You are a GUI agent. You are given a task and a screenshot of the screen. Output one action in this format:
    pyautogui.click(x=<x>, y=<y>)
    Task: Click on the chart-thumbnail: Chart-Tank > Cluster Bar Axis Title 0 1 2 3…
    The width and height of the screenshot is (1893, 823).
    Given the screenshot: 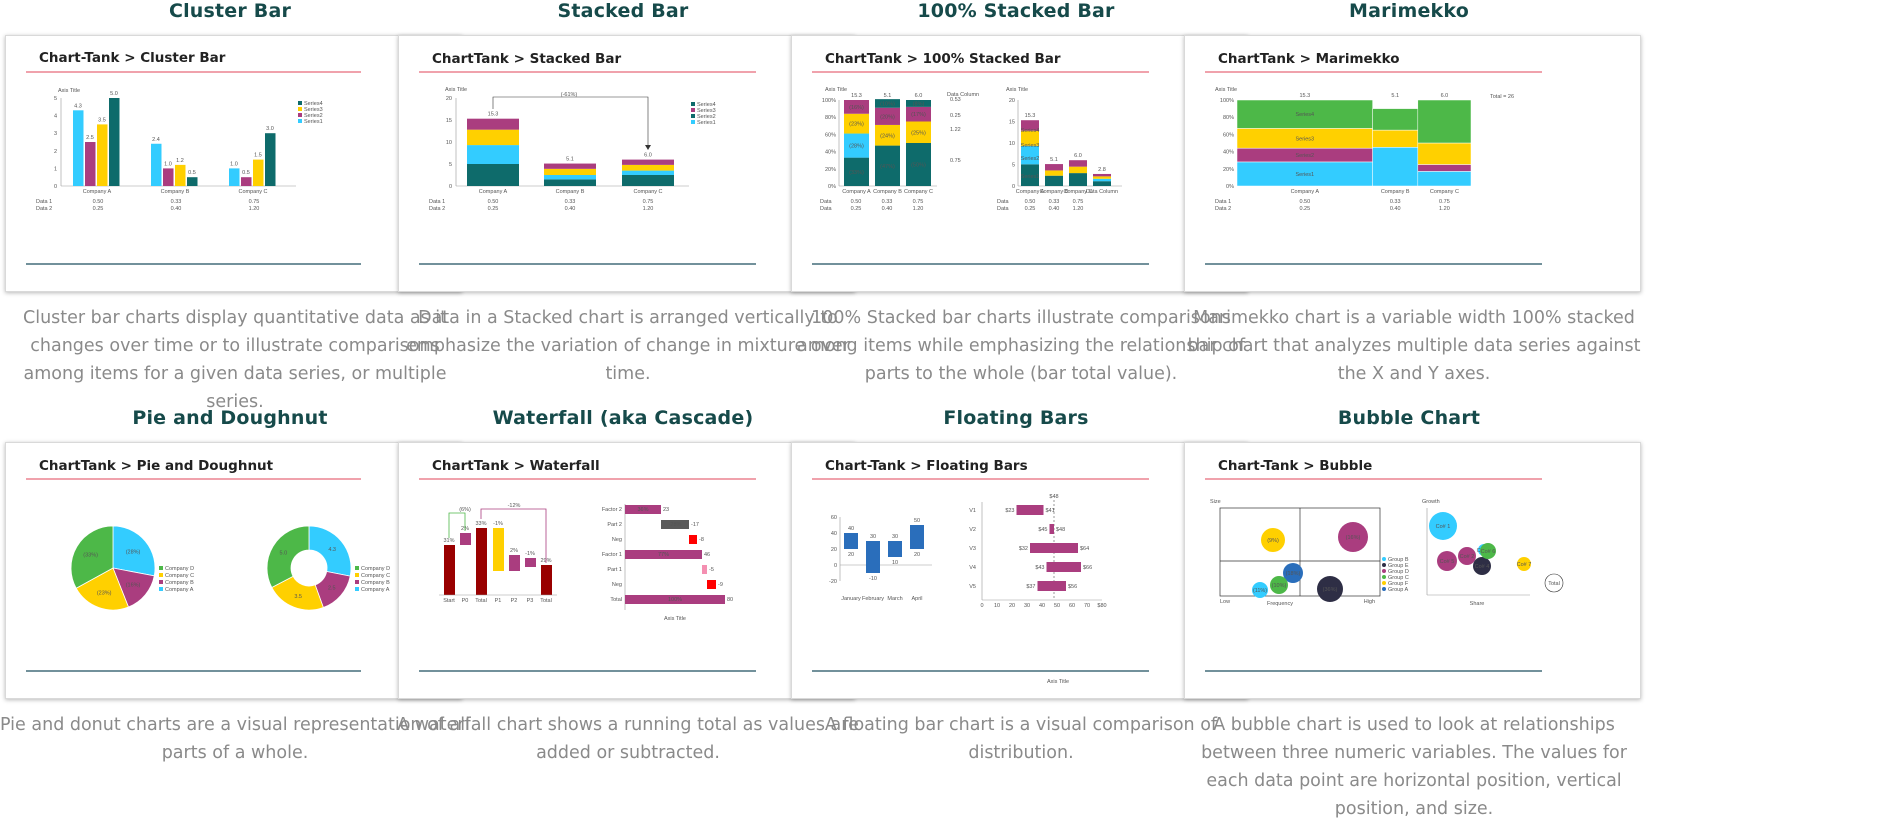 What is the action you would take?
    pyautogui.click(x=233, y=163)
    